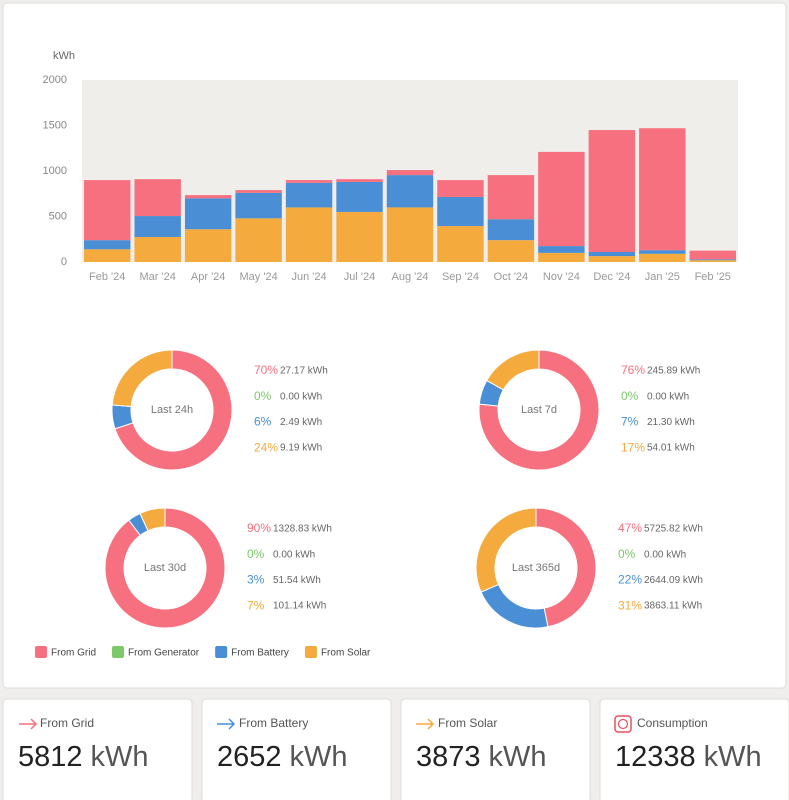 The height and width of the screenshot is (800, 789). Describe the element at coordinates (304, 371) in the screenshot. I see `value-label: 27.17 kWh` at that location.